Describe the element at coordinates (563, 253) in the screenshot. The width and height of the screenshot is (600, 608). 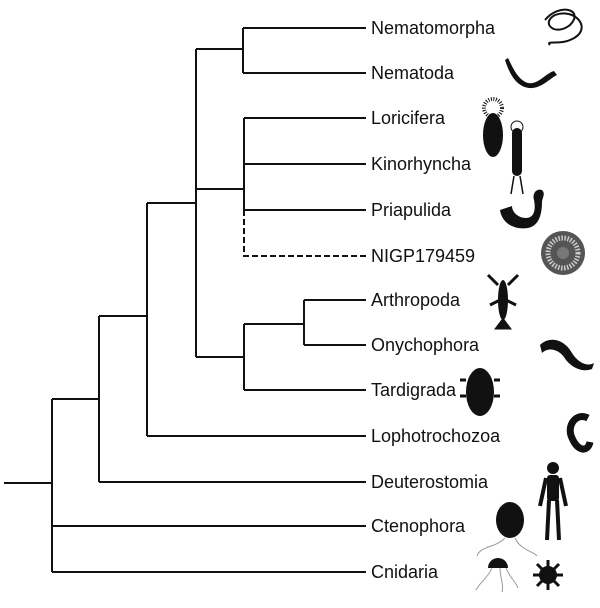
I see `fossil-disc-image` at that location.